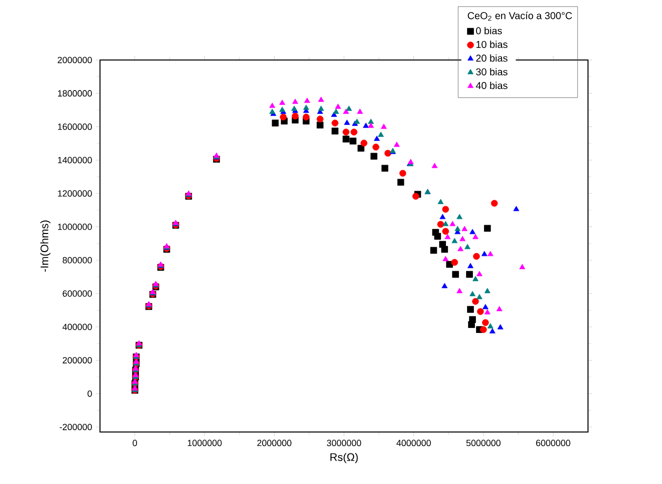 This screenshot has height=484, width=662. I want to click on x-axis-title: Rs(Ω), so click(344, 458).